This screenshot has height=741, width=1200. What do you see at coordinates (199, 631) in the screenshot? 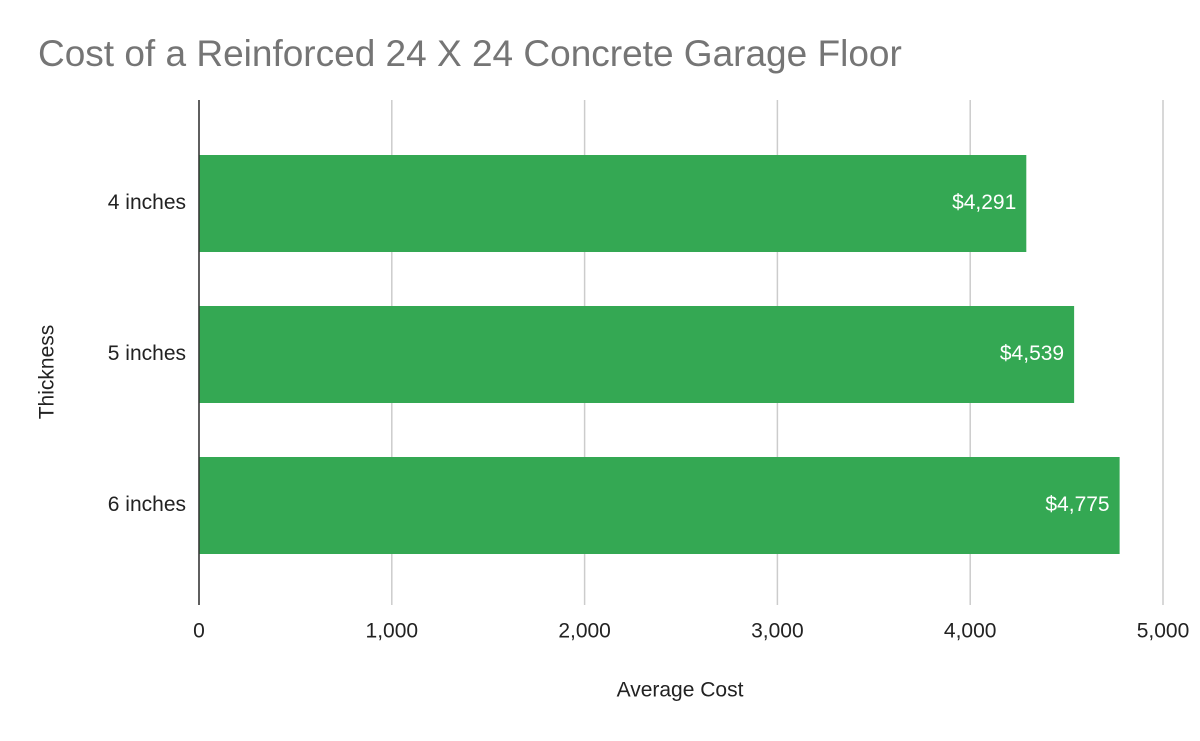
I see `x-tick-label: 0` at bounding box center [199, 631].